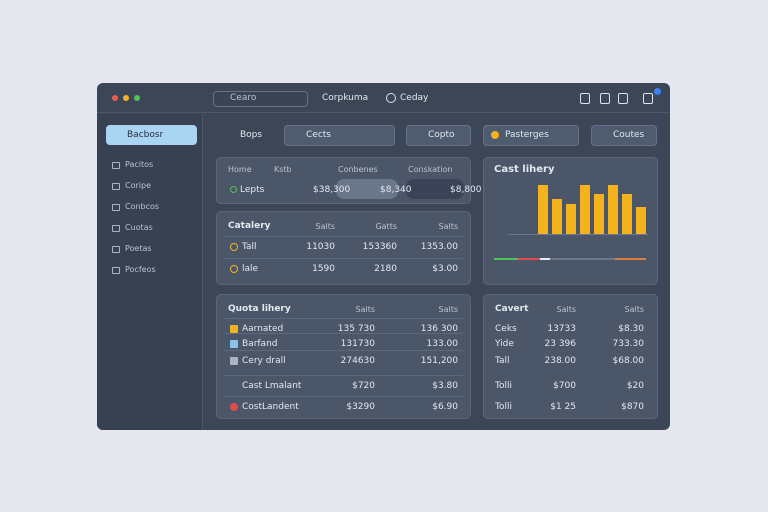 The width and height of the screenshot is (768, 512). I want to click on clock-icon, so click(391, 98).